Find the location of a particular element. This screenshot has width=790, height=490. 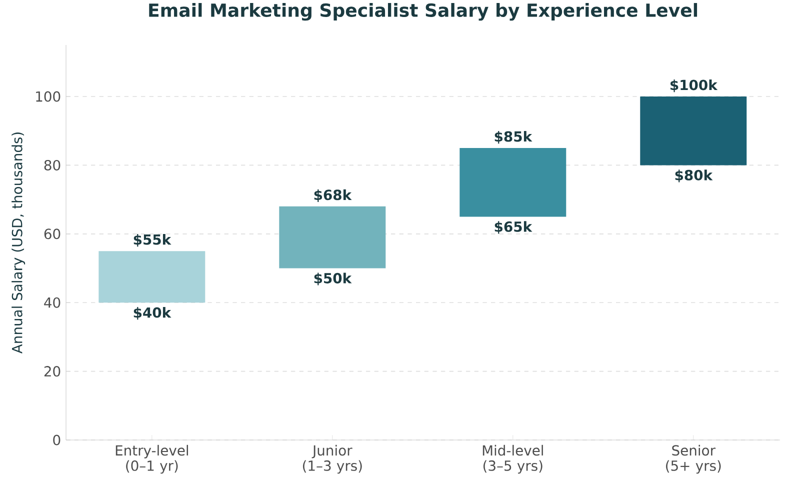

y-tick-label: 20 is located at coordinates (52, 371).